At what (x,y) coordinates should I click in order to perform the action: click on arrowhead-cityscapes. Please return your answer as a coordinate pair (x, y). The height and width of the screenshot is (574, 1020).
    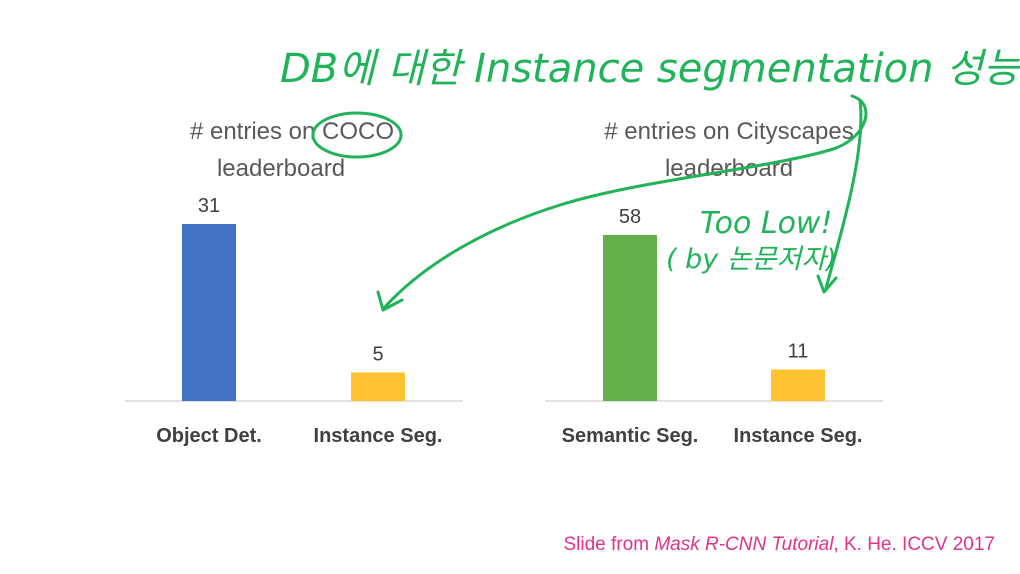
    Looking at the image, I should click on (827, 284).